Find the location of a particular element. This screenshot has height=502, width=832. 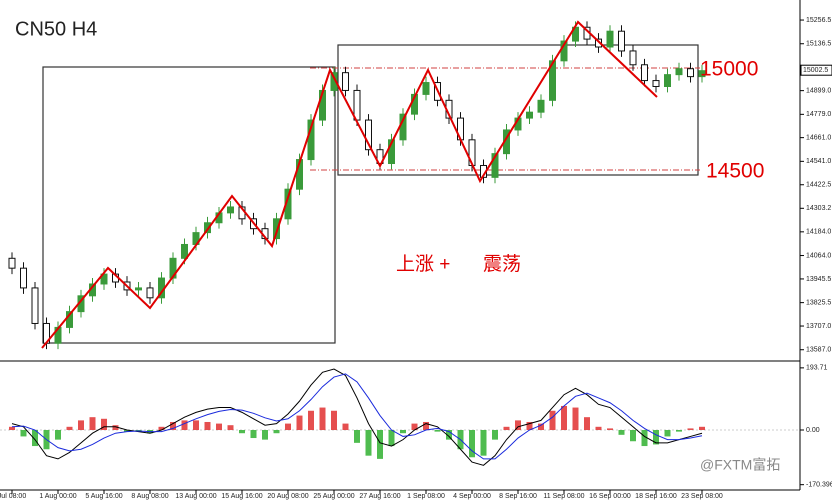

y-tick-label: 13707.0 is located at coordinates (818, 326).